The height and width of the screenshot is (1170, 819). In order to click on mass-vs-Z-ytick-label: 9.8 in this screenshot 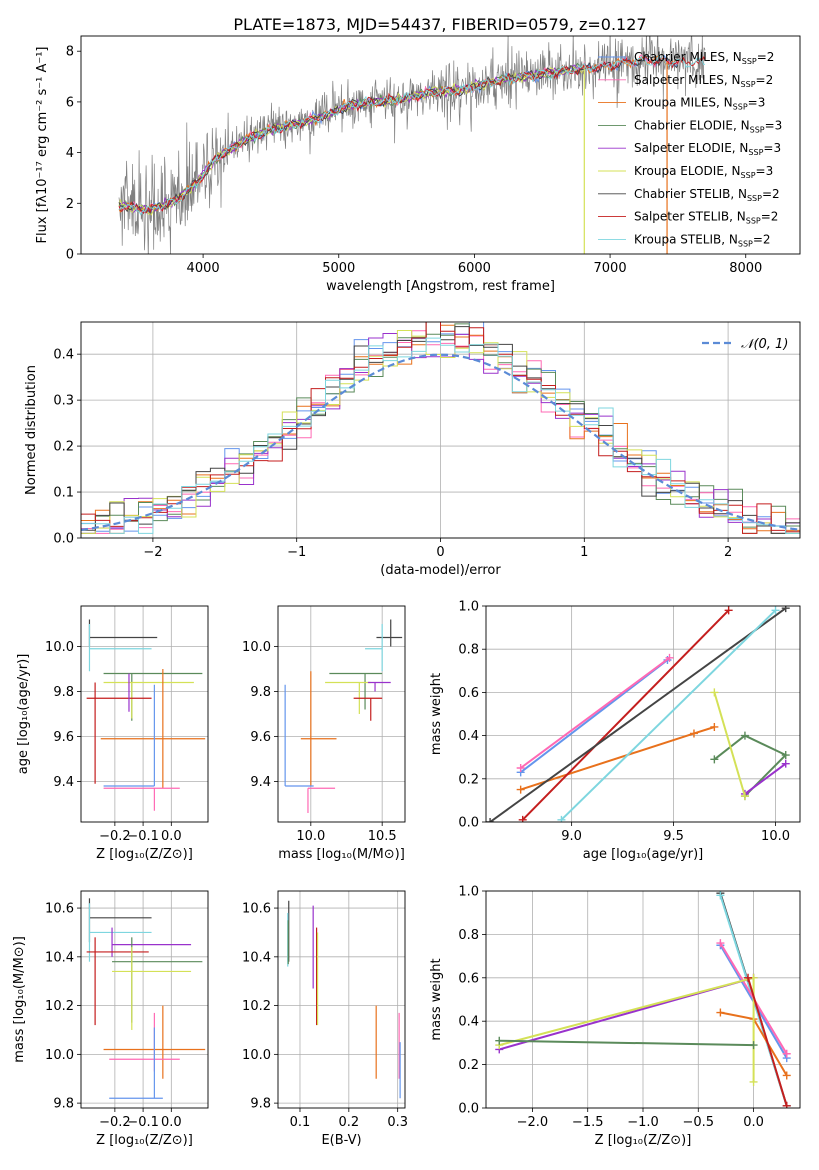, I will do `click(63, 1104)`.